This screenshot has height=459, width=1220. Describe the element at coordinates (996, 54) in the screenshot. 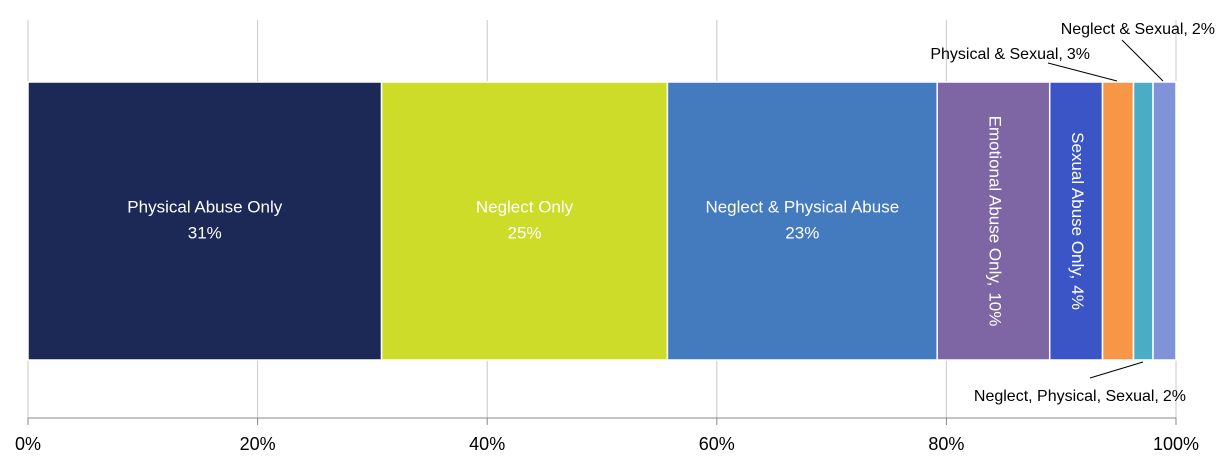

I see `segment-name: Physical & Sexual,` at that location.